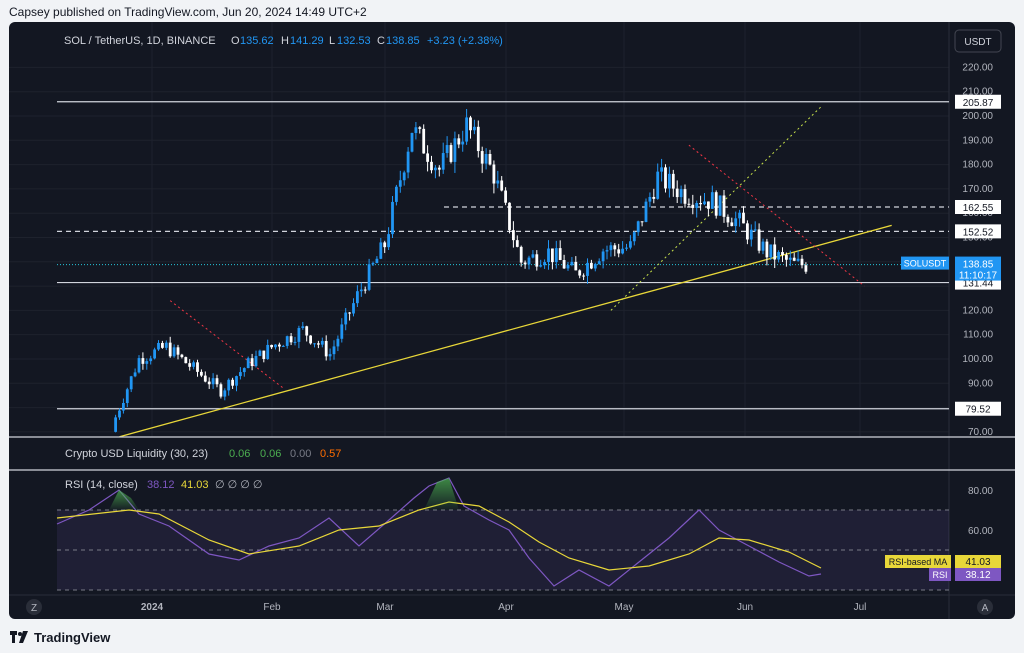  I want to click on rsi-band, so click(503, 550).